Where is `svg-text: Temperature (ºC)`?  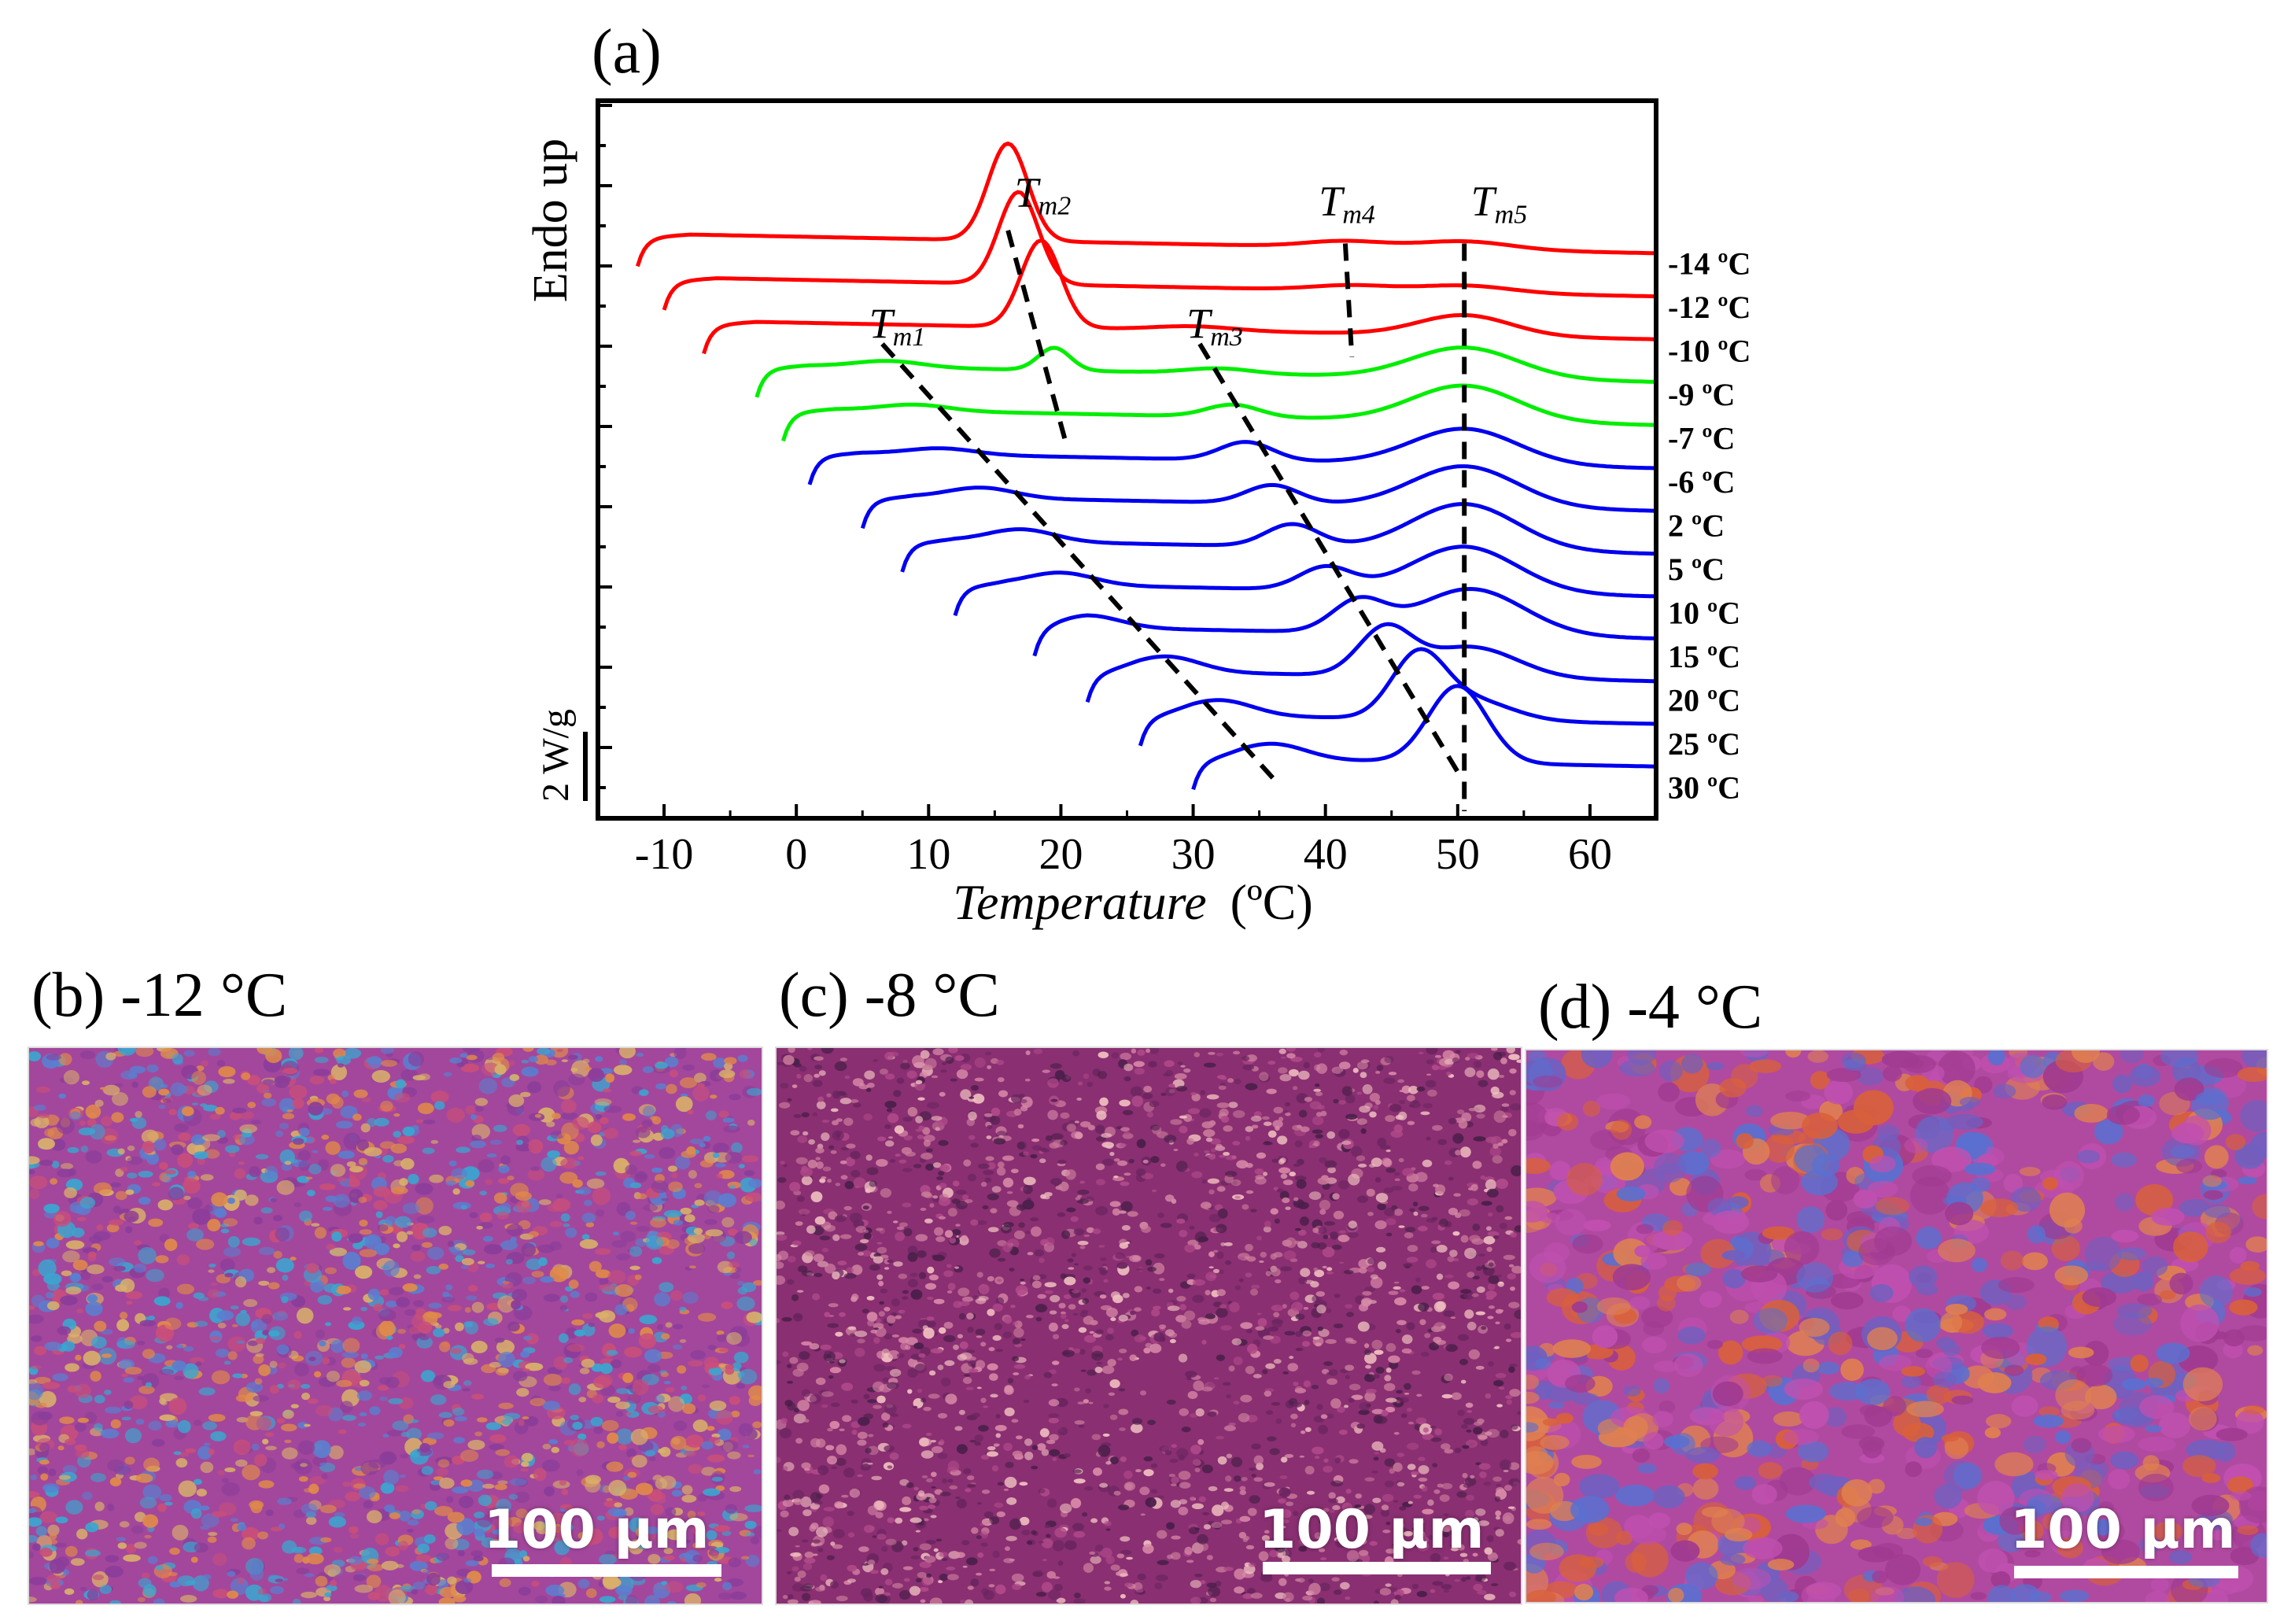 svg-text: Temperature (ºC) is located at coordinates (1133, 902).